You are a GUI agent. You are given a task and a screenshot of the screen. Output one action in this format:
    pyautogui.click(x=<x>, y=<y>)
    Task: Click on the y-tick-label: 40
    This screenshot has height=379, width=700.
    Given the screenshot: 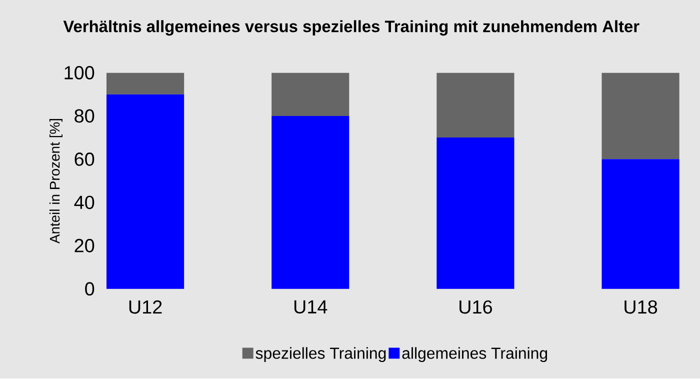 What is the action you would take?
    pyautogui.click(x=84, y=203)
    